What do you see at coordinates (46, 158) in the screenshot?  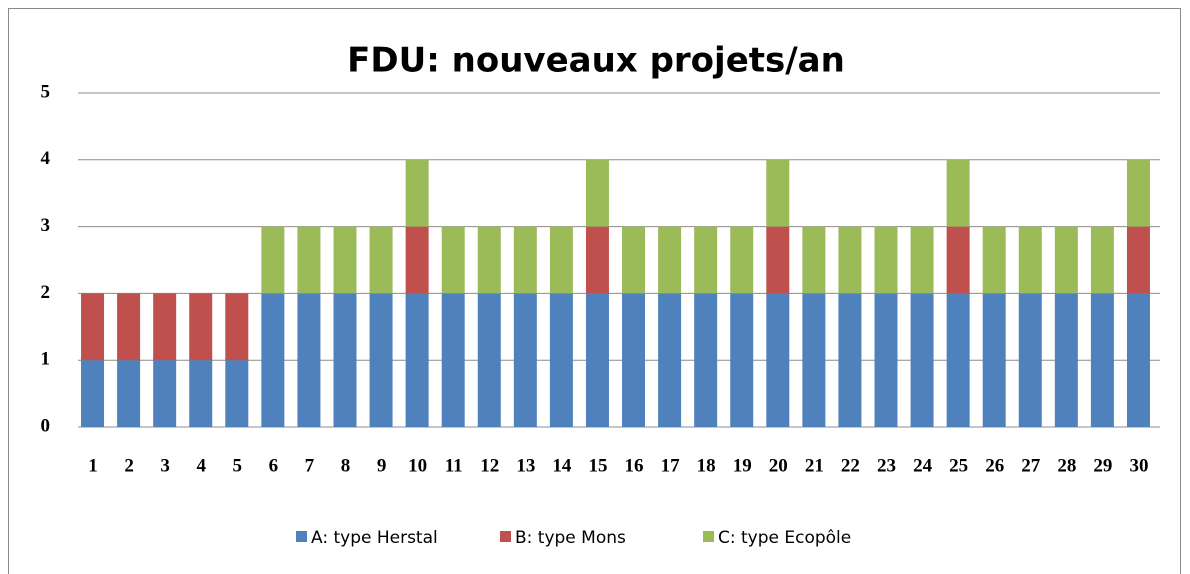 I see `y-tick-label: 4` at bounding box center [46, 158].